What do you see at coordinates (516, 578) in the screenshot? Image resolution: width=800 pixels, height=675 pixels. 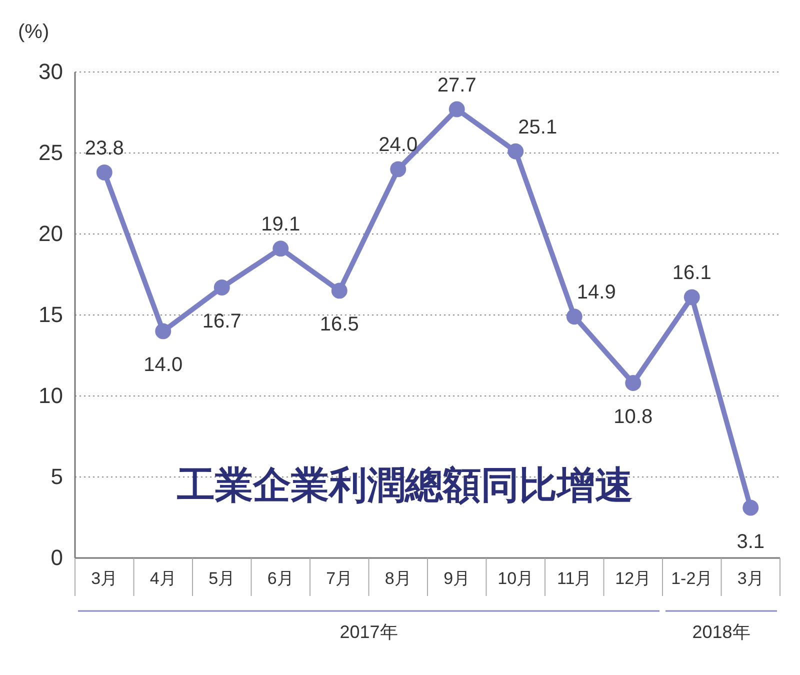 I see `x-tick-label: 10月` at bounding box center [516, 578].